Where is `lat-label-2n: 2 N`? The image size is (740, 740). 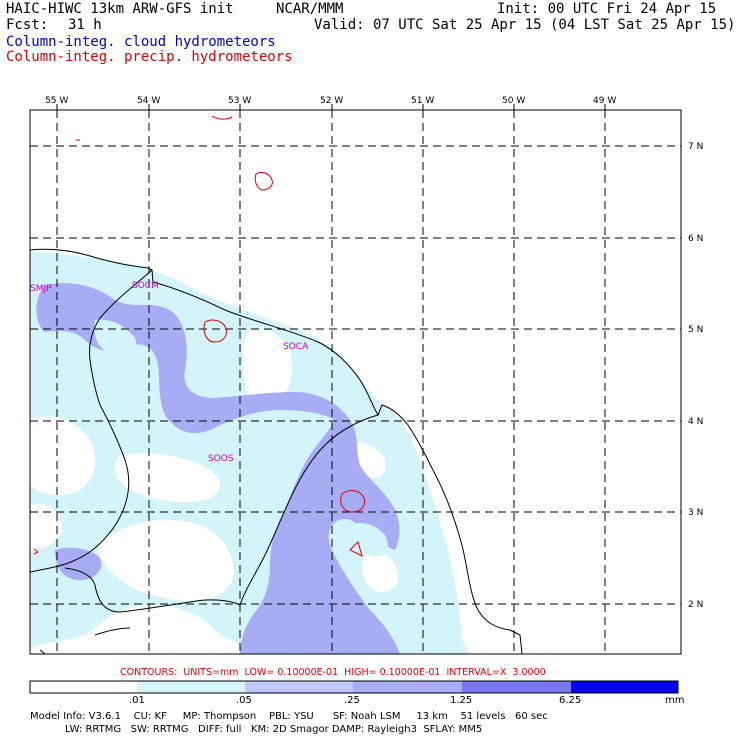 lat-label-2n: 2 N is located at coordinates (695, 605).